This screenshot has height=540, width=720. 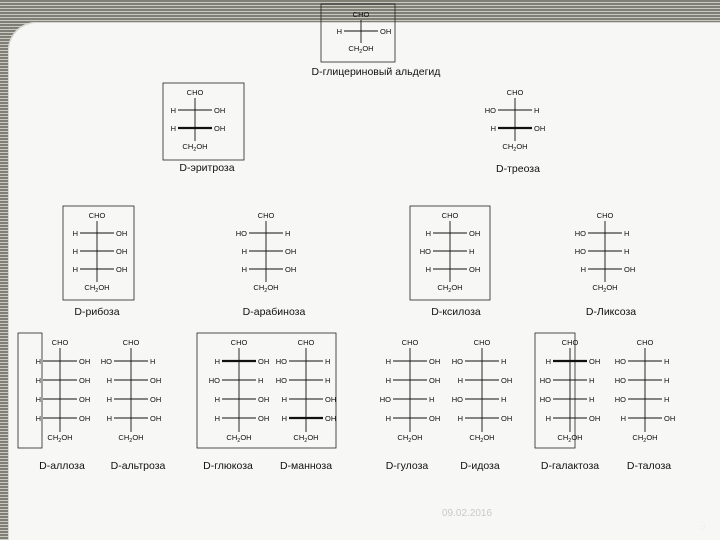 What do you see at coordinates (228, 466) in the screenshot?
I see `structure-name: D-глюкоза` at bounding box center [228, 466].